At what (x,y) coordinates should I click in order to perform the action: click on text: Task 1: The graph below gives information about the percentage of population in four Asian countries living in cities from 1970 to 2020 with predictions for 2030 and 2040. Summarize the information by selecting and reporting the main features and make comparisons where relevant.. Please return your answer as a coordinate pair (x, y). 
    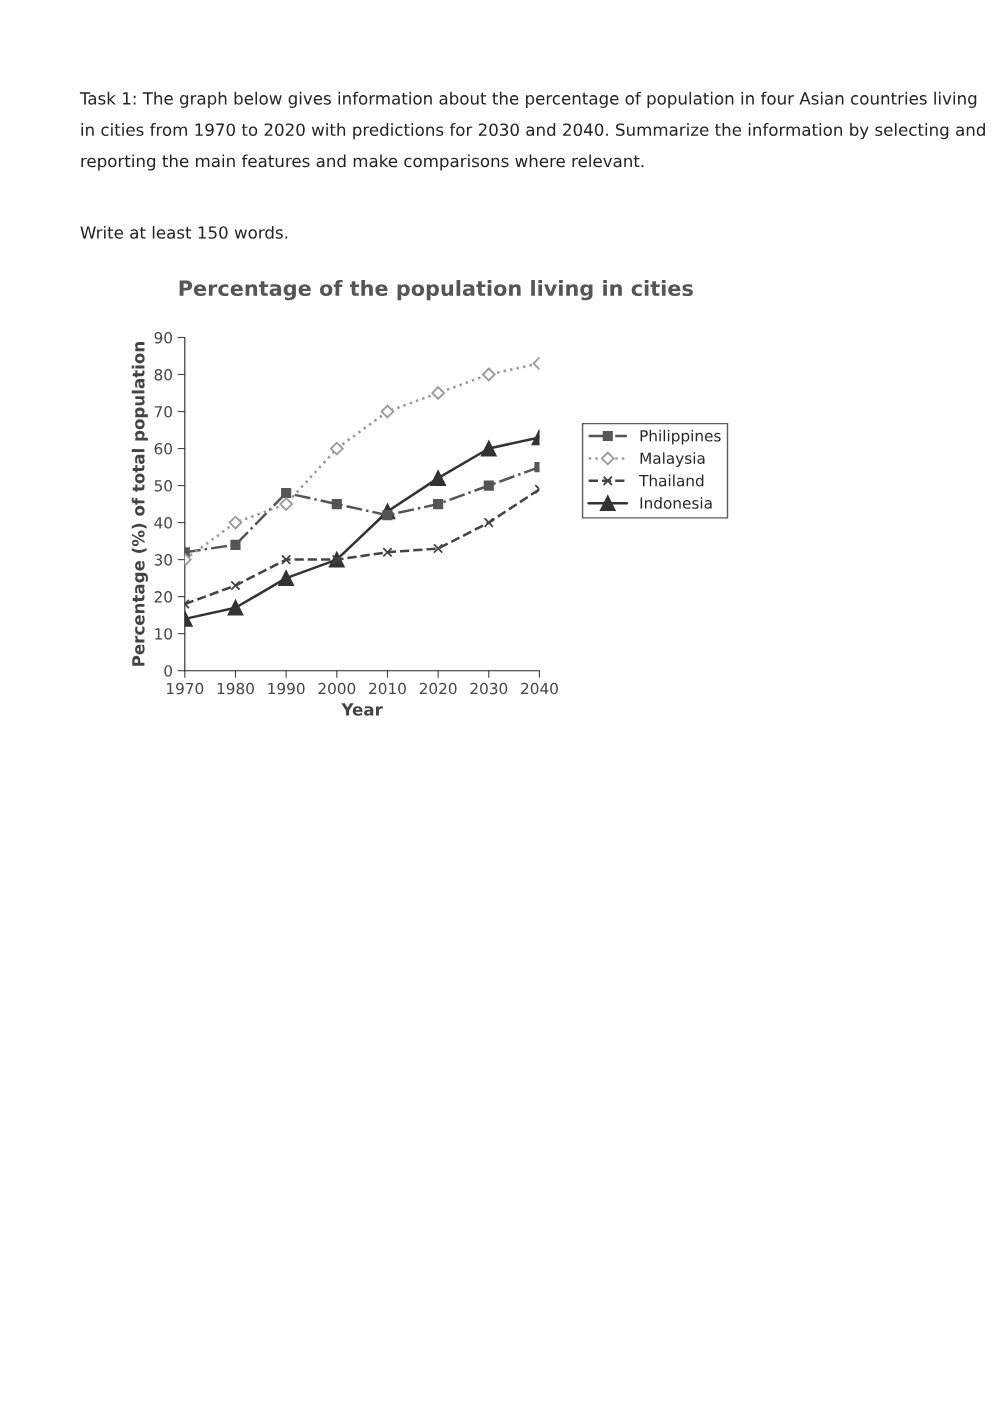
    Looking at the image, I should click on (532, 131).